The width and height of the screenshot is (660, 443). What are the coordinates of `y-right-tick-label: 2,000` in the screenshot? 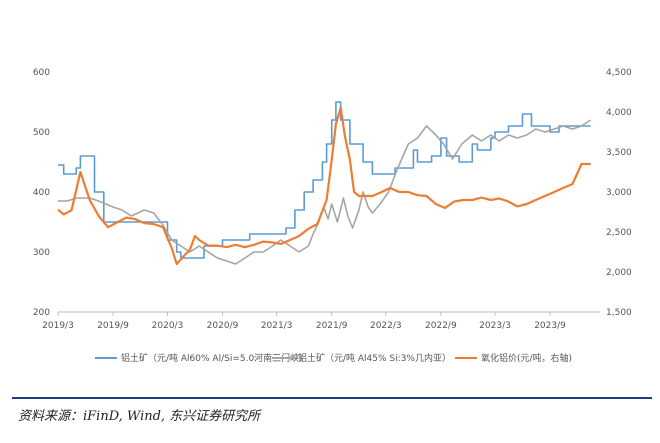 It's located at (619, 273).